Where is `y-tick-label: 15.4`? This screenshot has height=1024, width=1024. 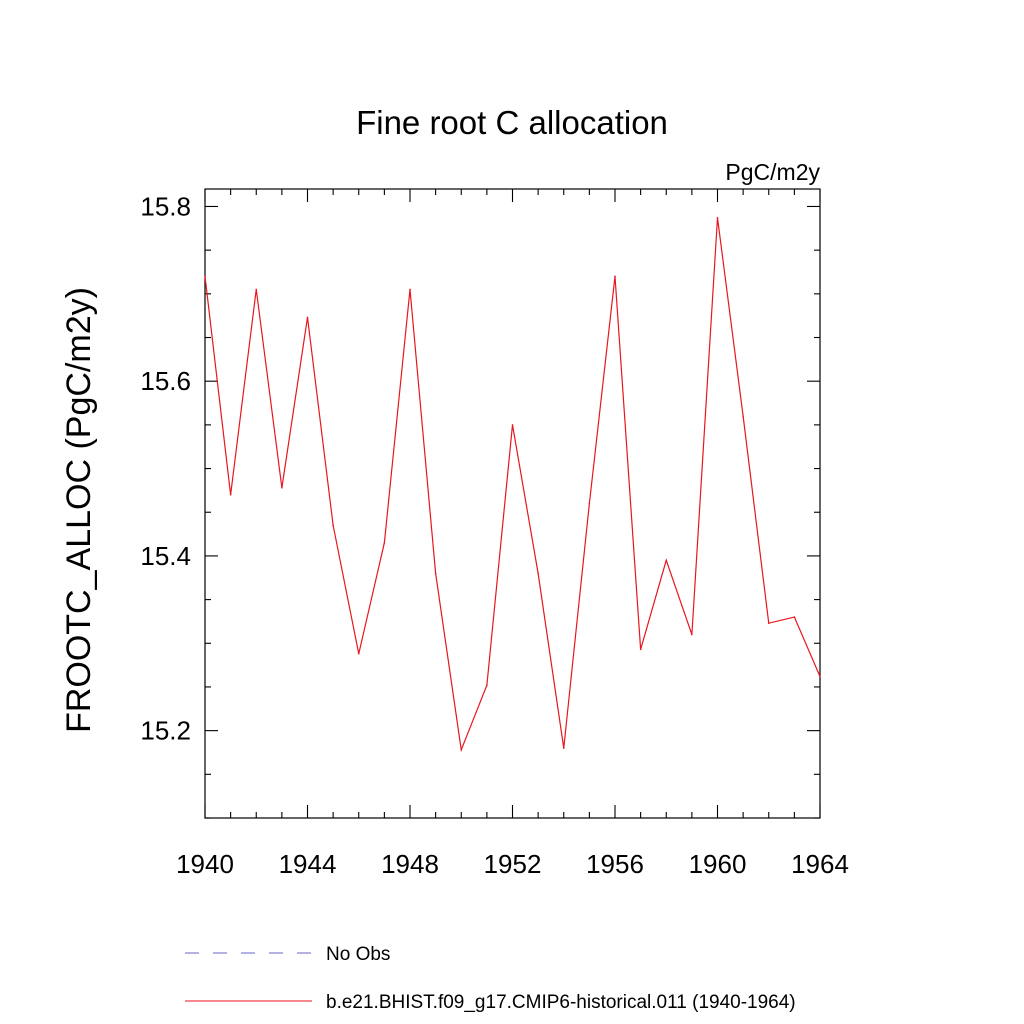
y-tick-label: 15.4 is located at coordinates (165, 556).